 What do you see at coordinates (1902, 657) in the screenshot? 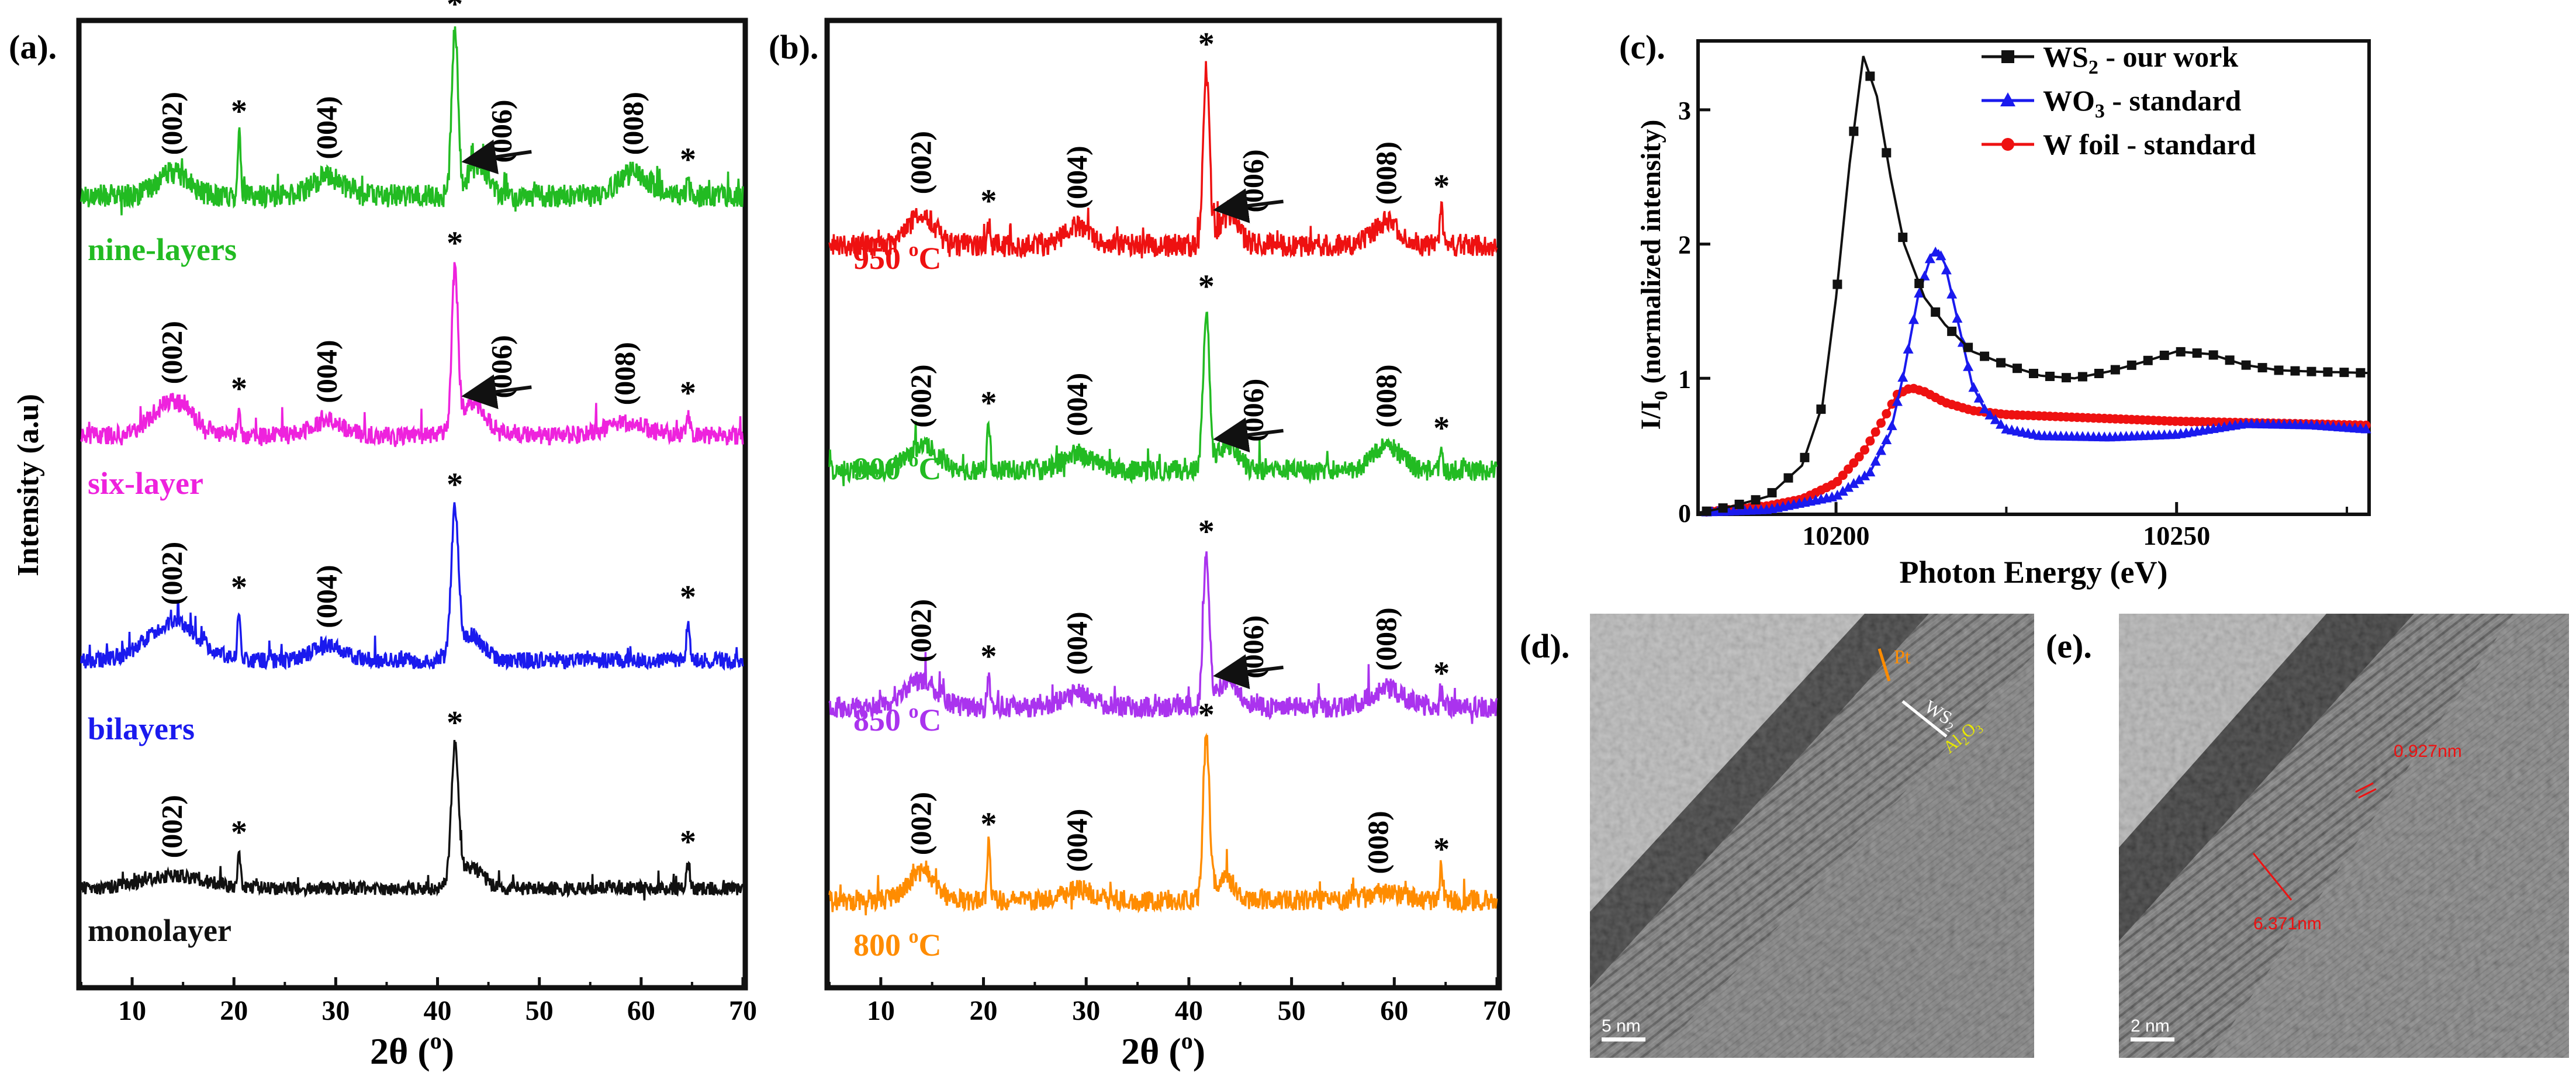
I see `pt-label: Pt` at bounding box center [1902, 657].